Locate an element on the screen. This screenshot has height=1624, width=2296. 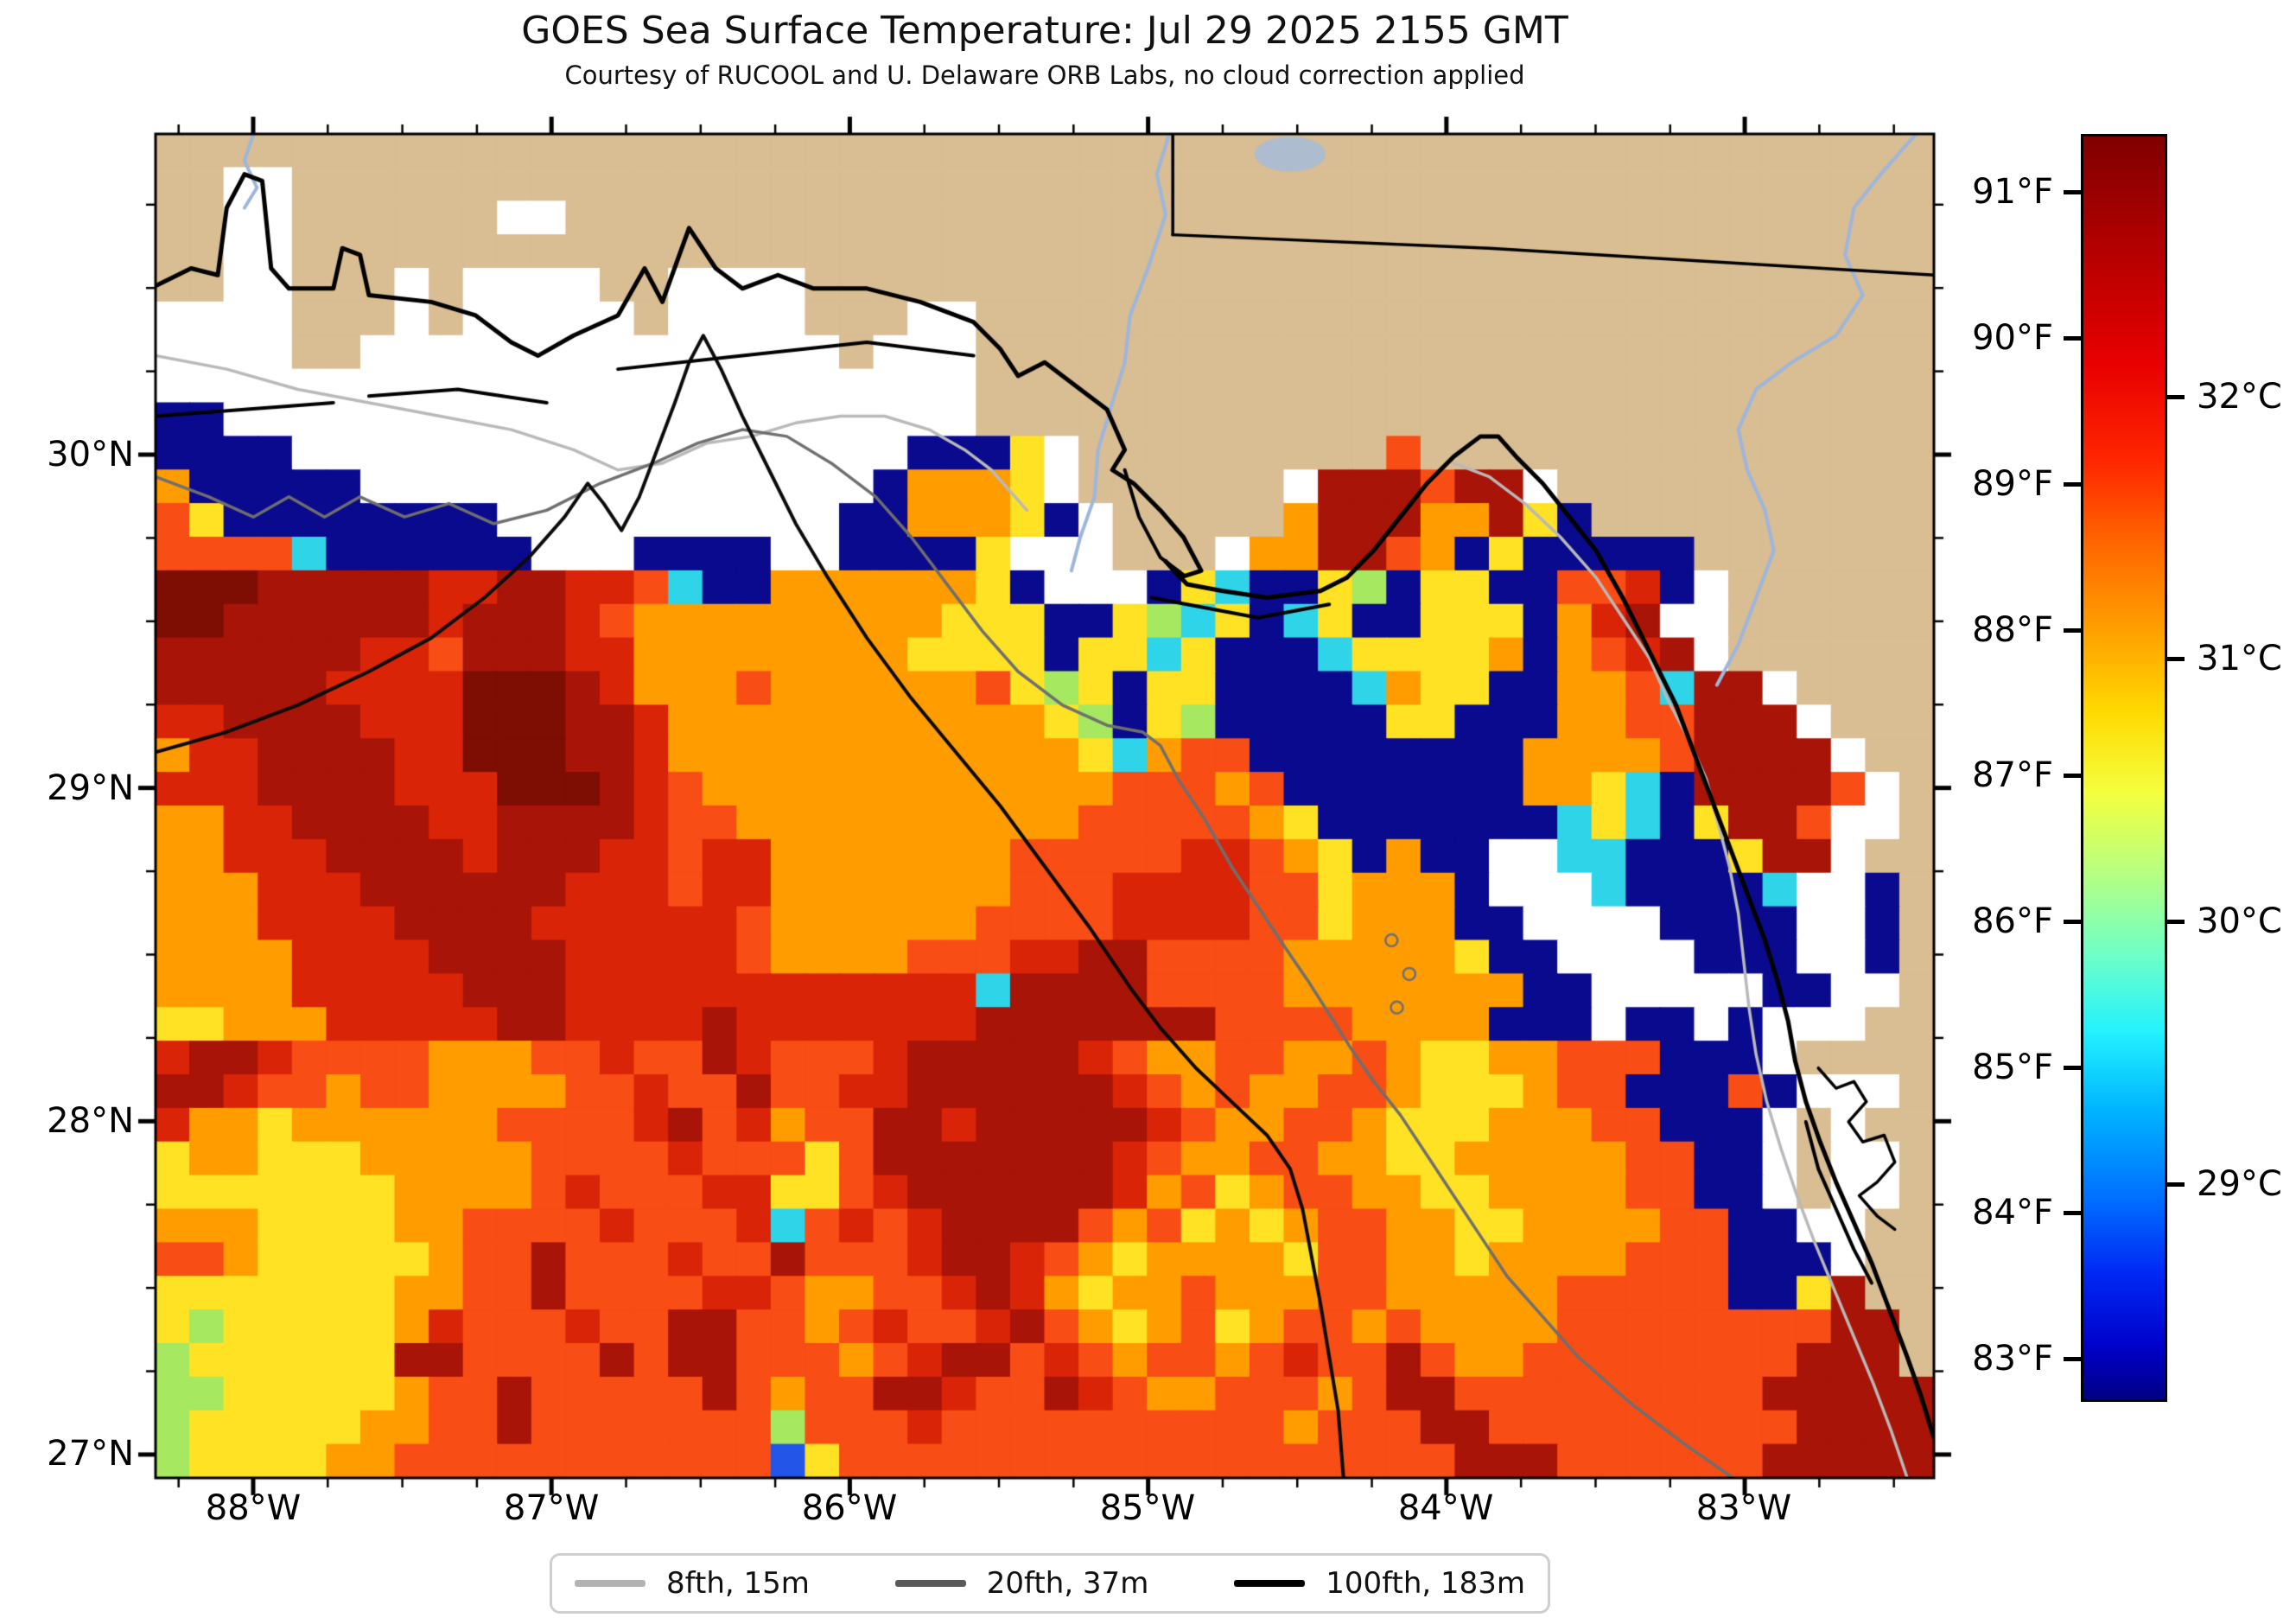
colorbar-c-label: 32°C is located at coordinates (2239, 396).